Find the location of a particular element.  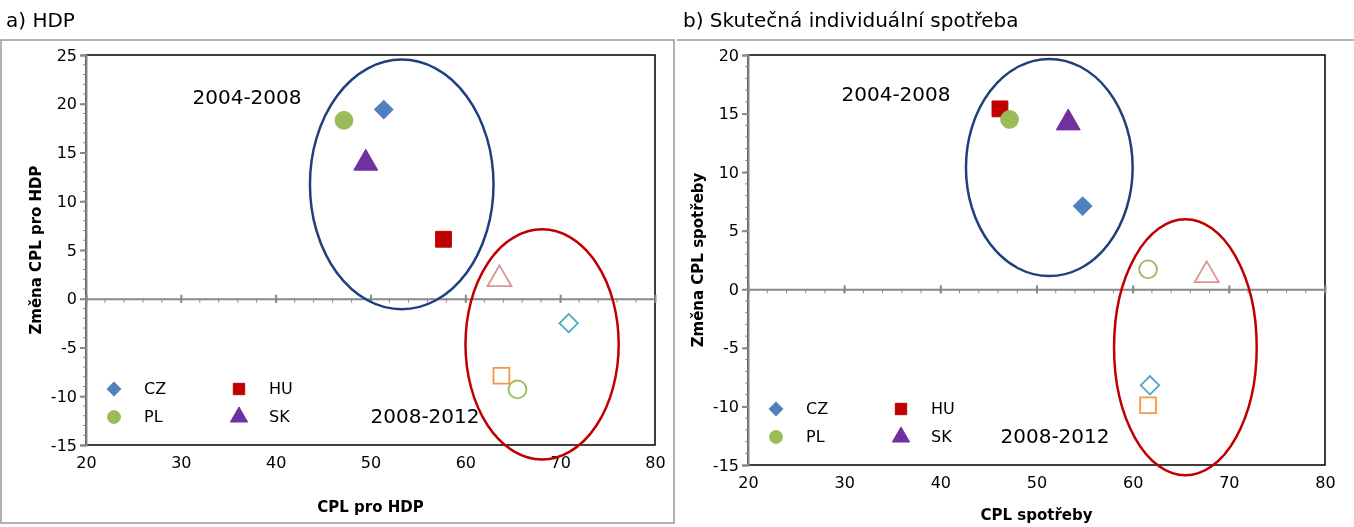

x-axis-title: CPL spotřeby is located at coordinates (1036, 515).